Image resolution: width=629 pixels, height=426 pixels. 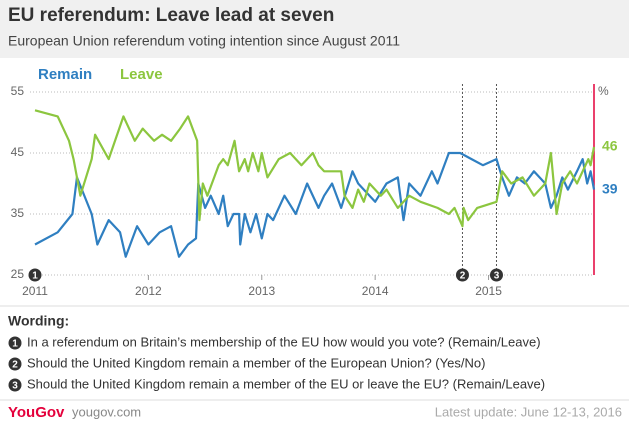 I want to click on note-number: 3, so click(x=15, y=386).